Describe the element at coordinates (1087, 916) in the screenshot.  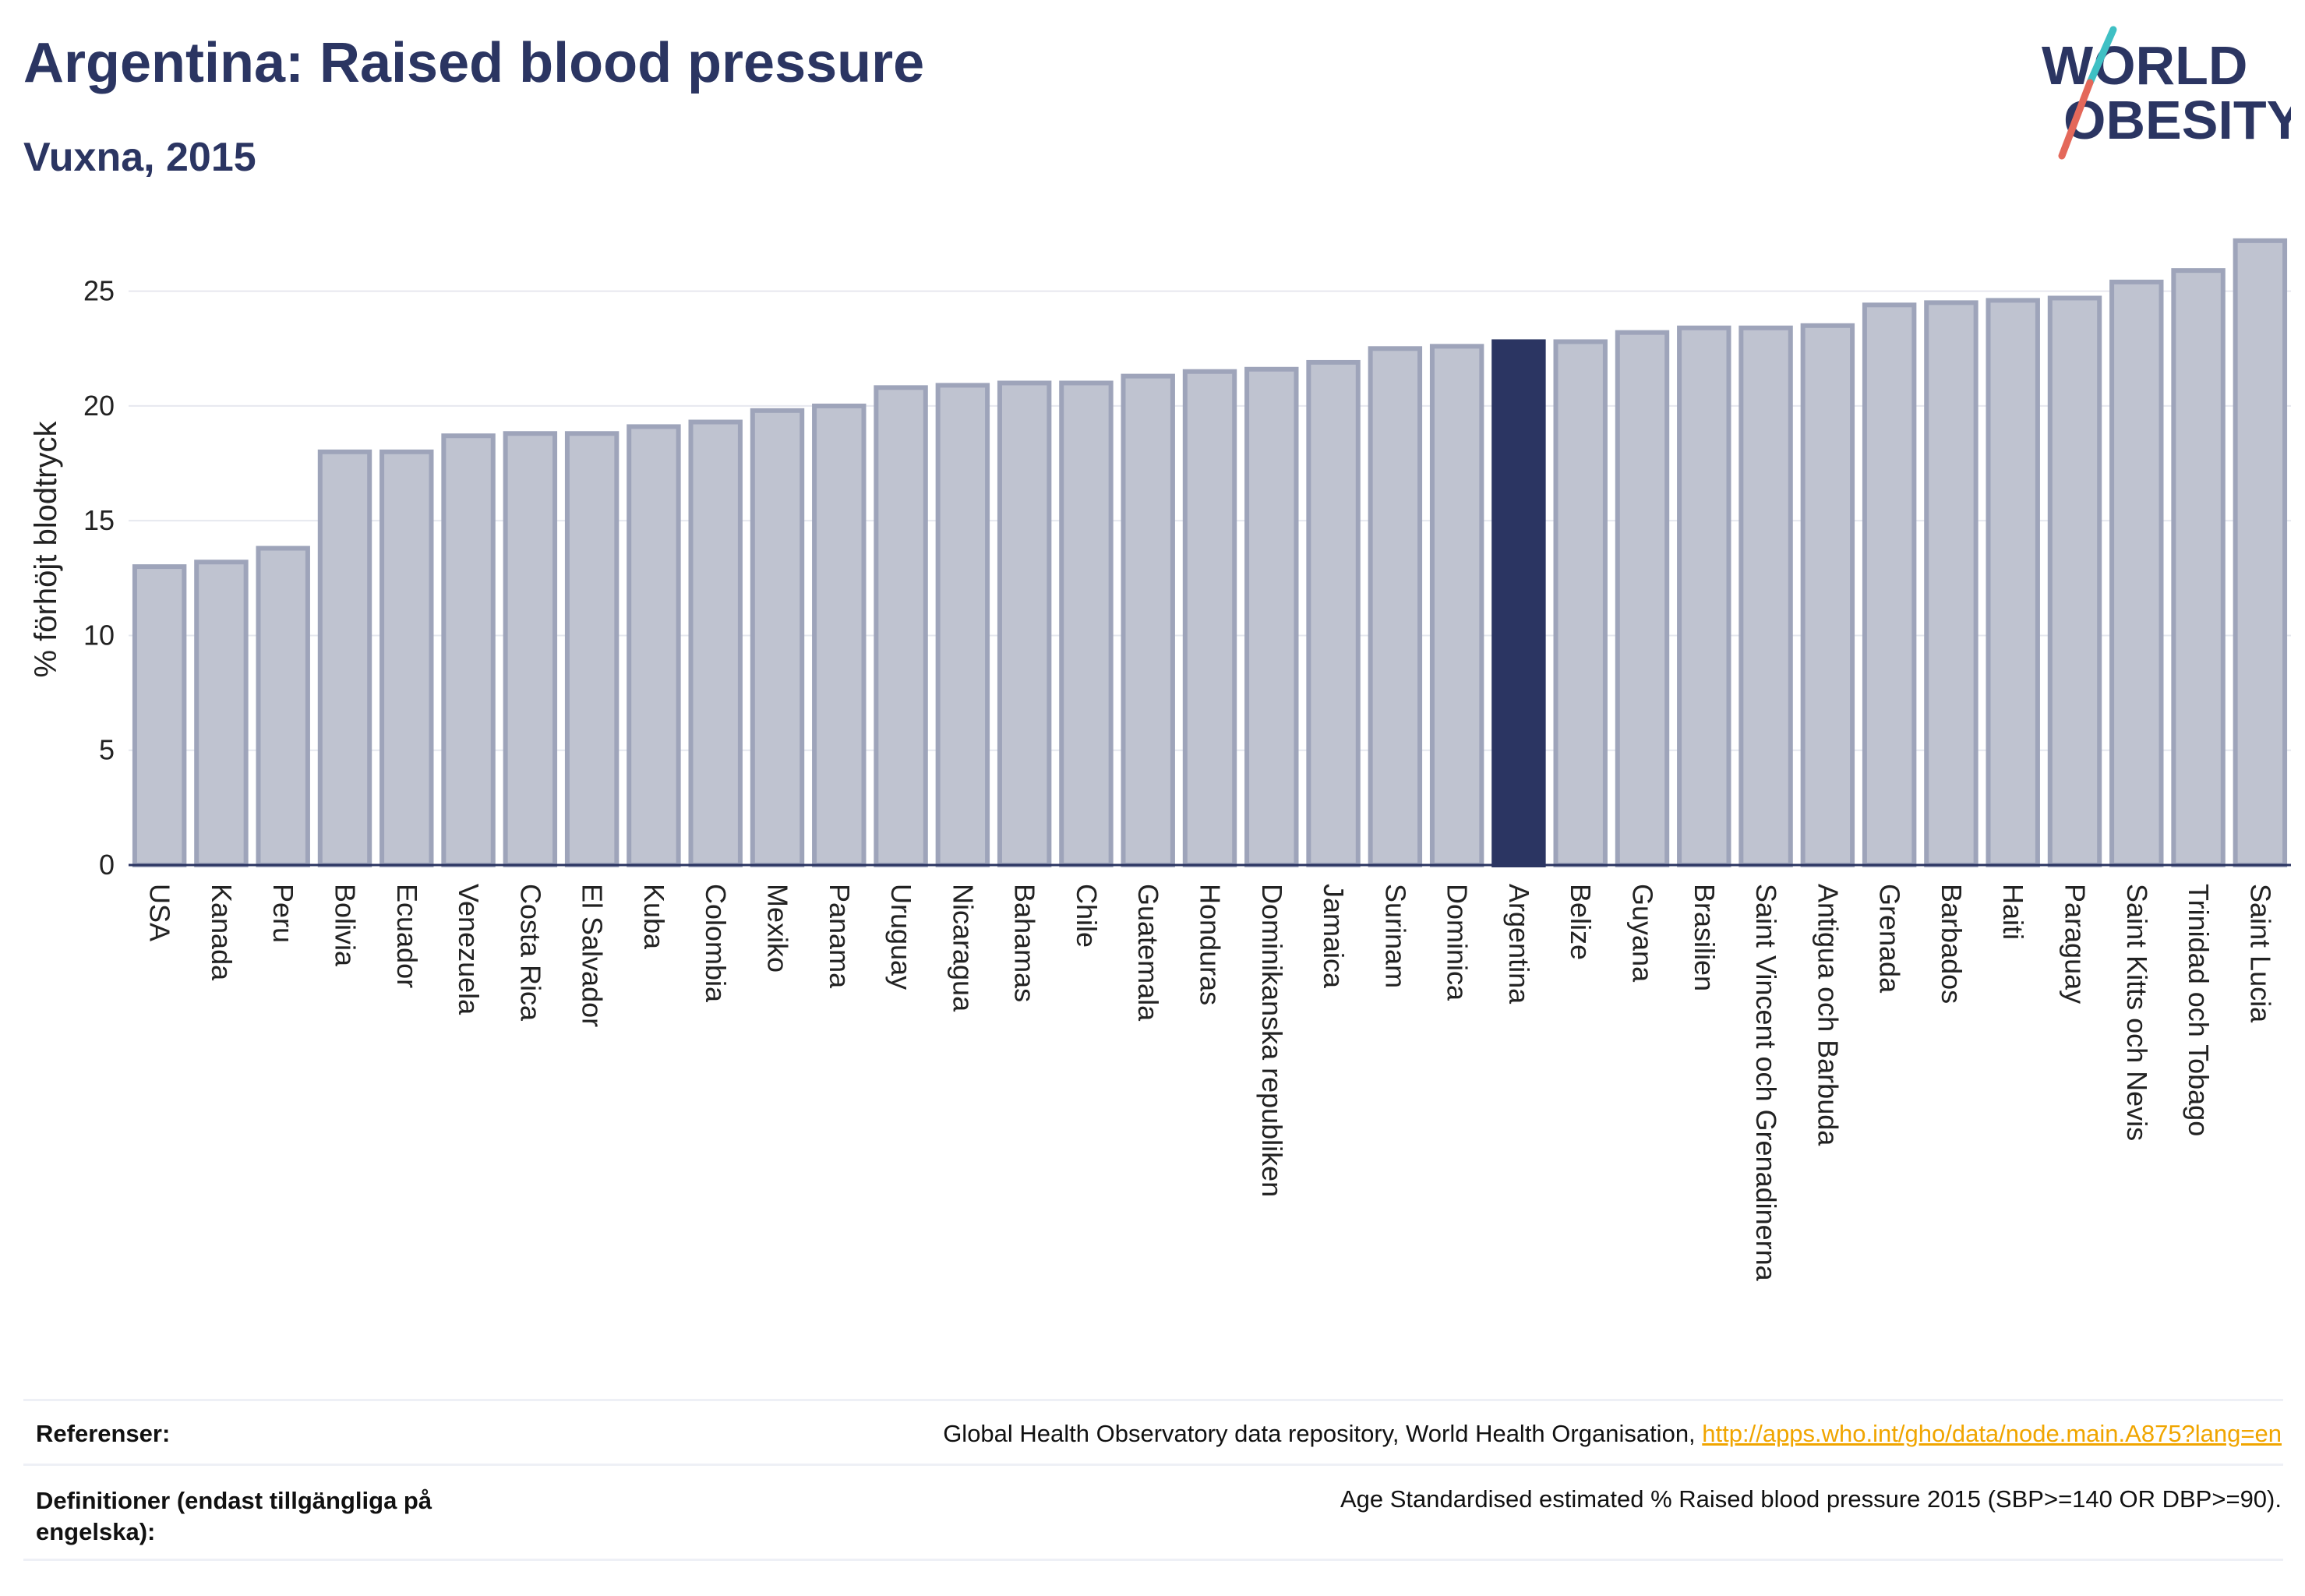
I see `x-tick-label: Chile` at that location.